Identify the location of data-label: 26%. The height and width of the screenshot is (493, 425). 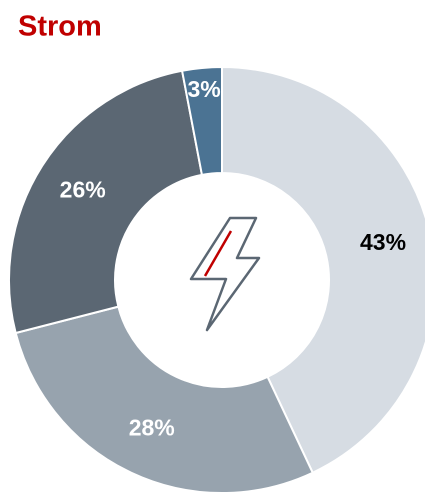
(83, 190).